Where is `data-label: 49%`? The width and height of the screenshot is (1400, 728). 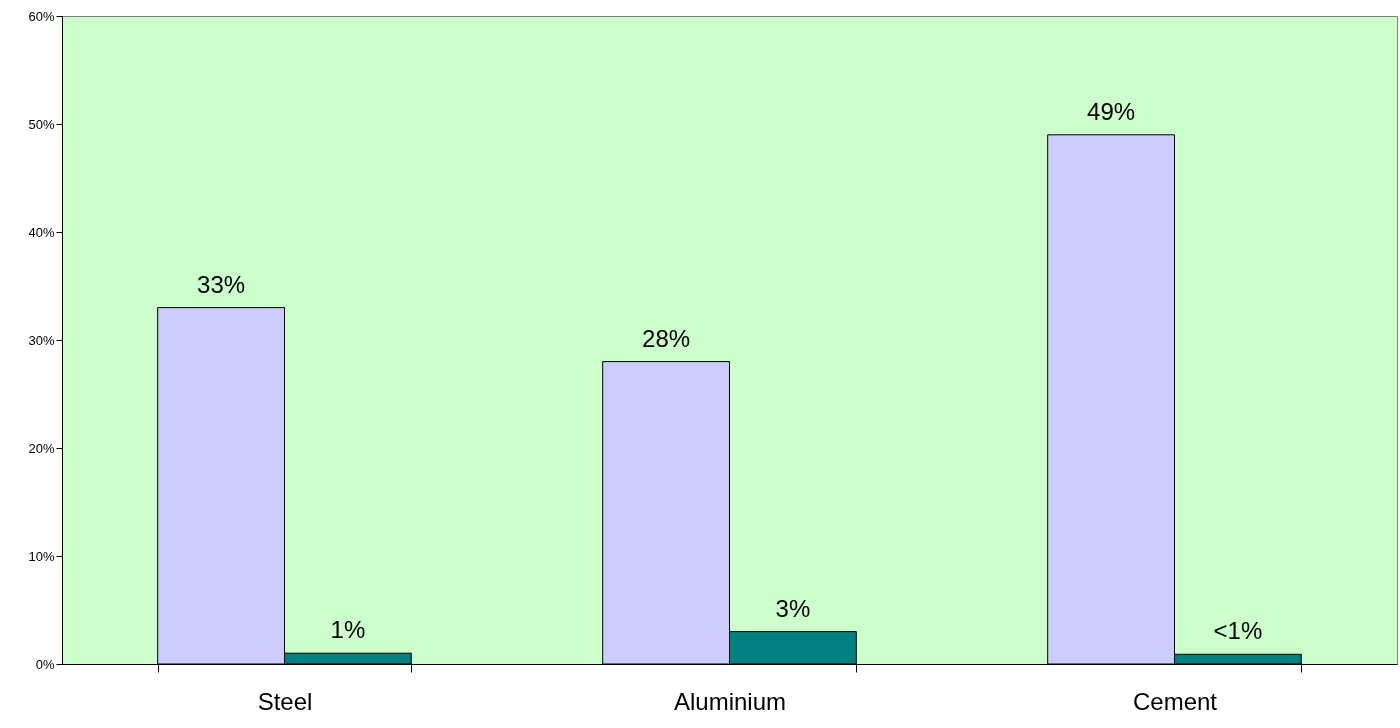
data-label: 49% is located at coordinates (1111, 111).